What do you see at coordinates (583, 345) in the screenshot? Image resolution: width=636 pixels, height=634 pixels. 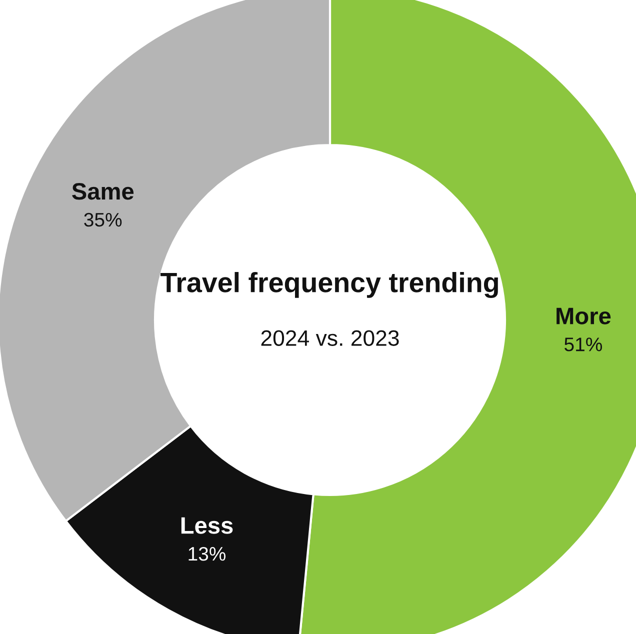 I see `data-label: 51%` at bounding box center [583, 345].